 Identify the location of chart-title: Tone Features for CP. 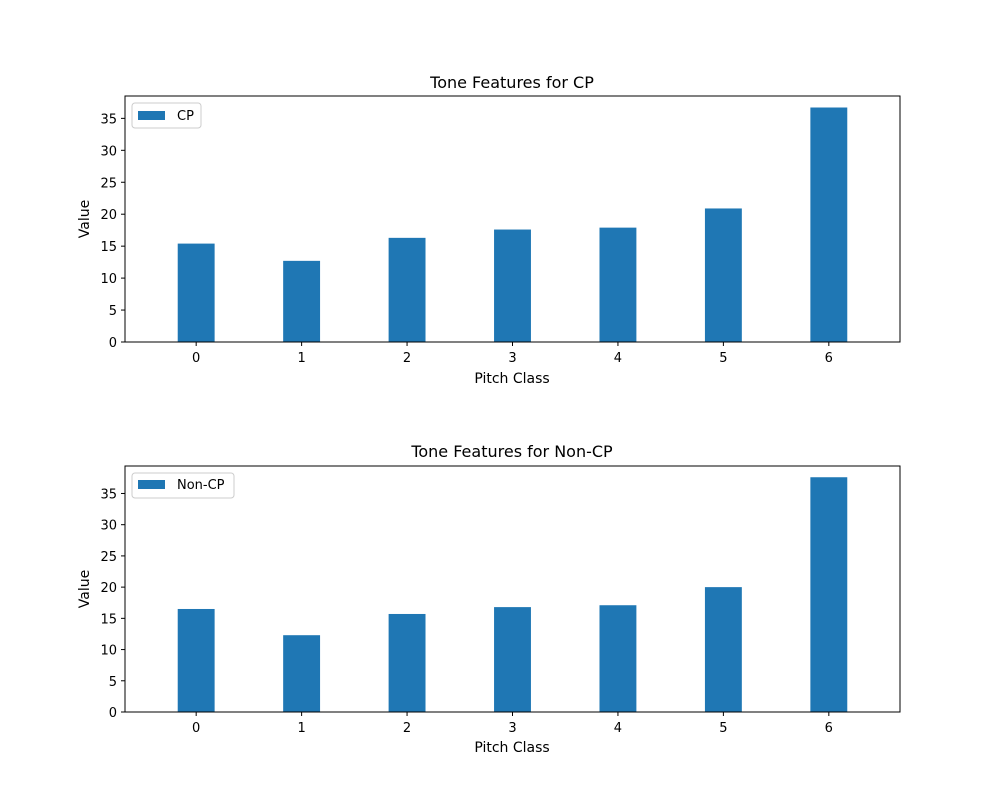
(511, 82).